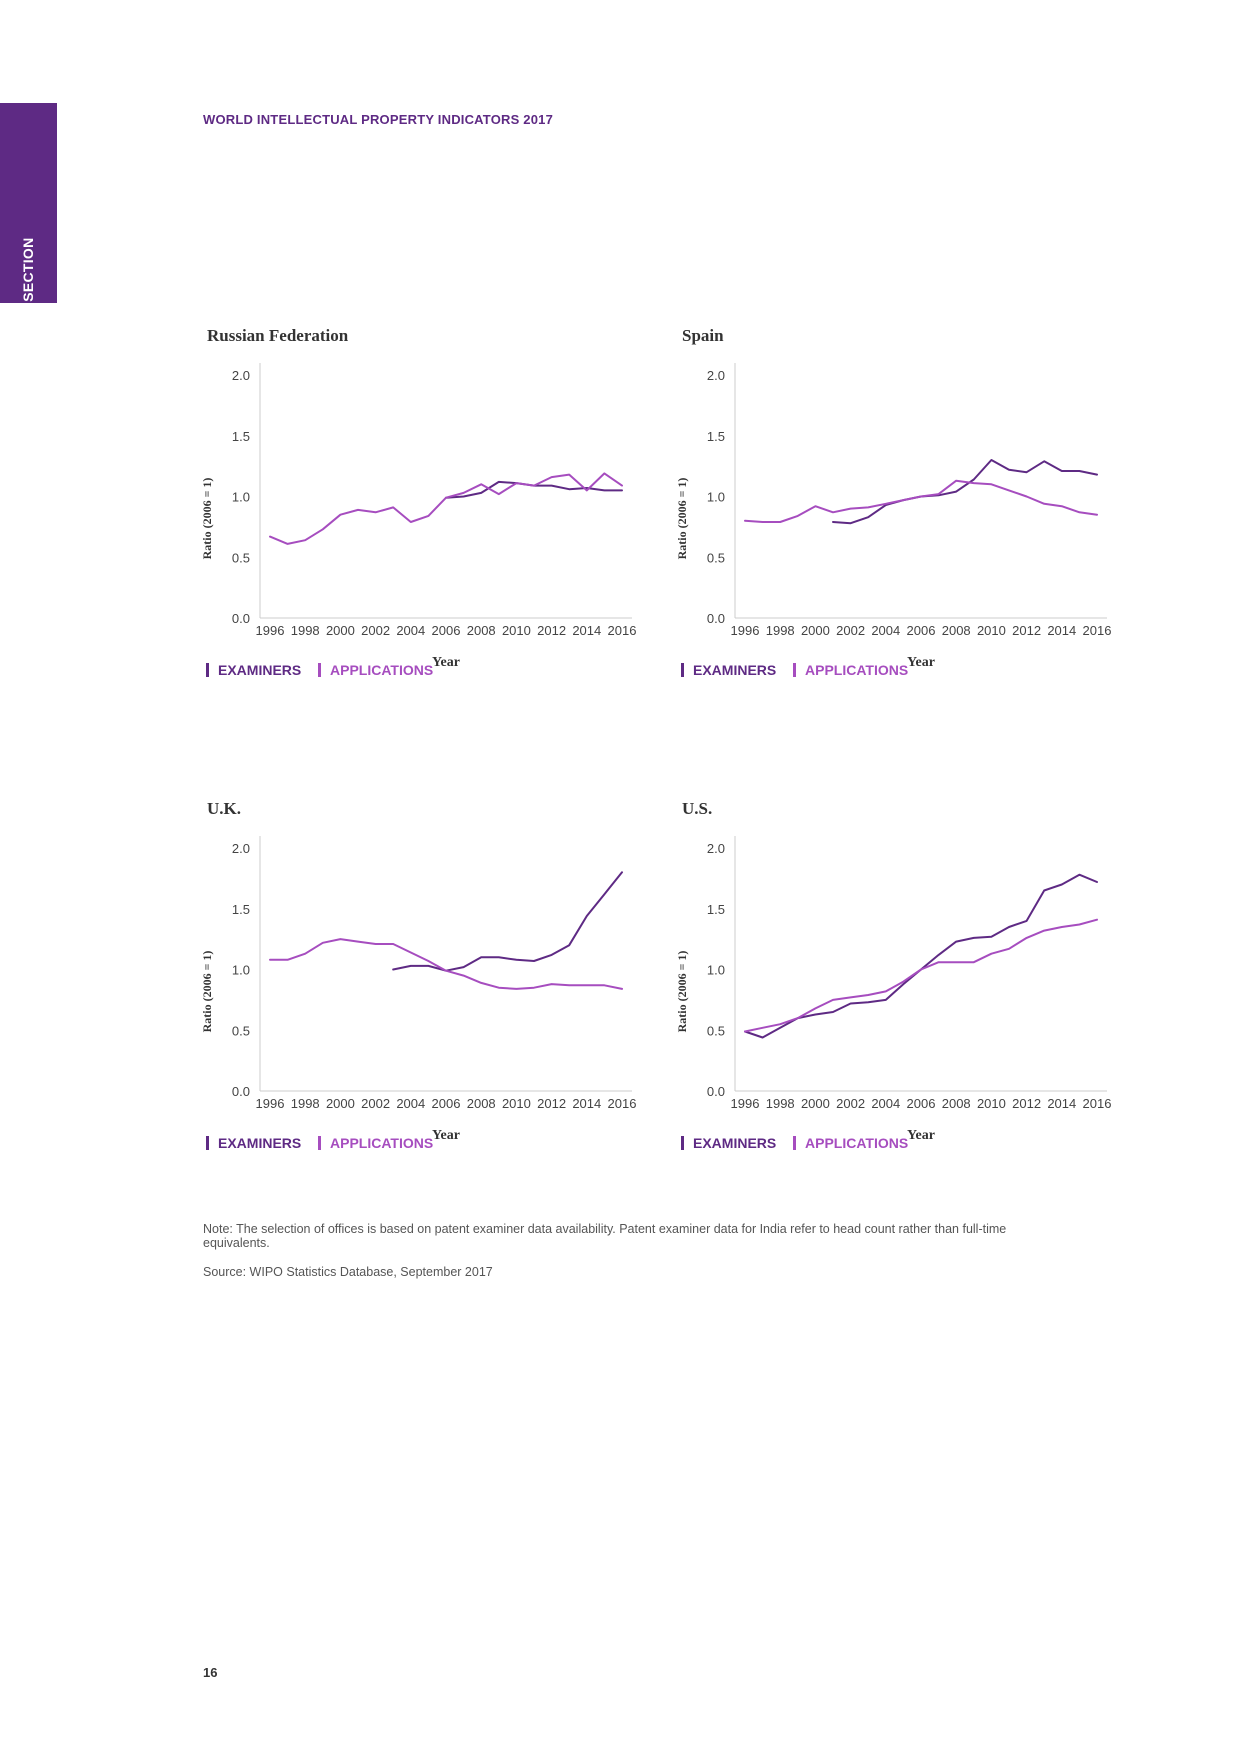  What do you see at coordinates (224, 808) in the screenshot?
I see `chart-title: U.K.` at bounding box center [224, 808].